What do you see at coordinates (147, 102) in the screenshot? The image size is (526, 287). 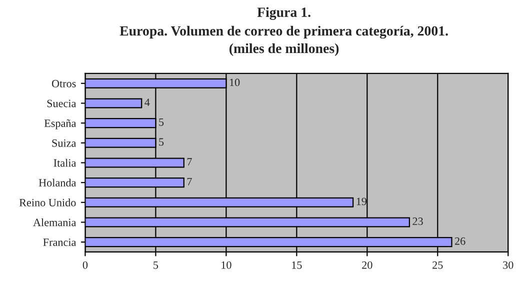 I see `data-label: 4` at bounding box center [147, 102].